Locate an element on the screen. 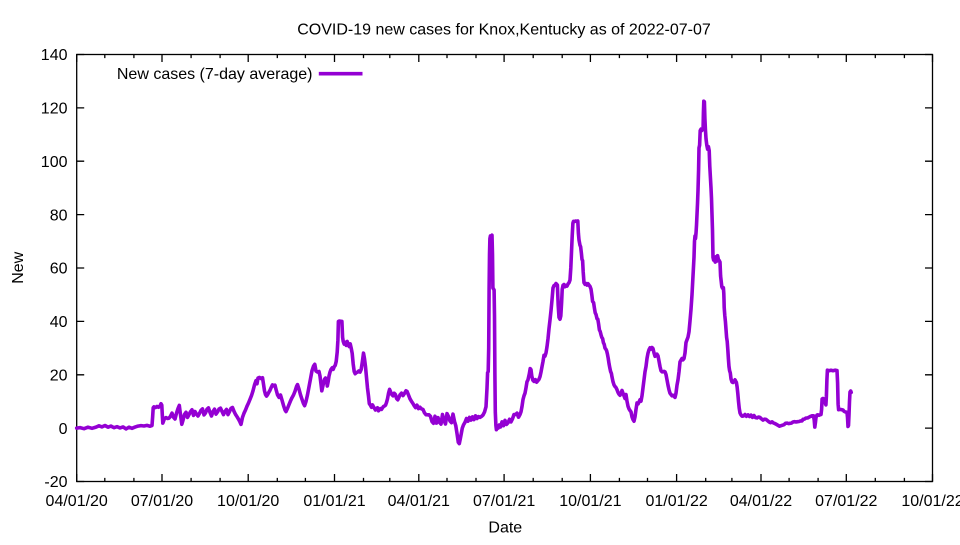 The height and width of the screenshot is (545, 960). svg-text: 10/01/20 is located at coordinates (248, 501).